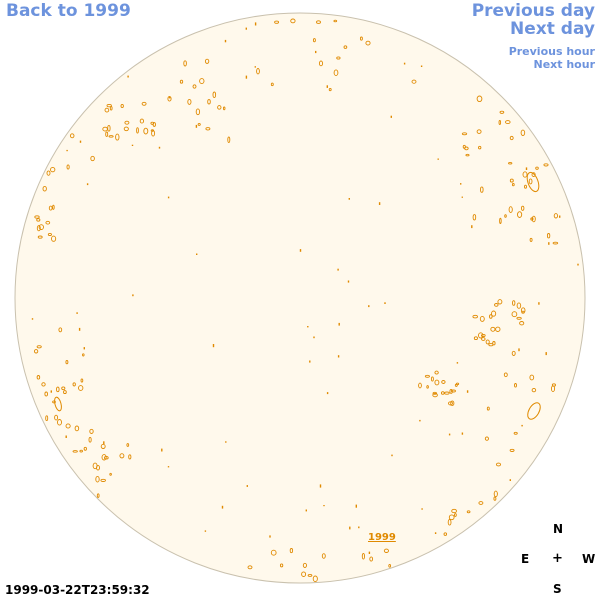 The image size is (600, 600). I want to click on previous-day-link: Previous day, so click(533, 11).